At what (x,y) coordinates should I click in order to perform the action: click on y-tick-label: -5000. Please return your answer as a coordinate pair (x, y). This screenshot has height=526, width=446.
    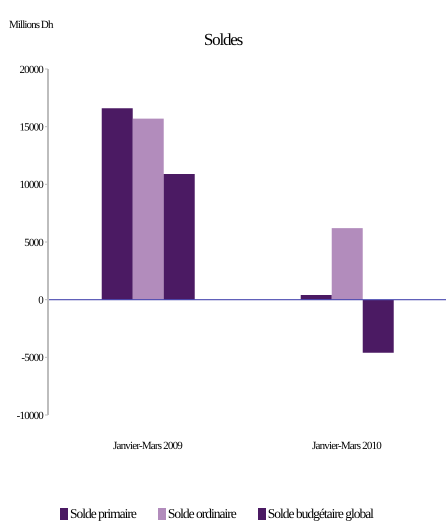
    Looking at the image, I should click on (32, 358).